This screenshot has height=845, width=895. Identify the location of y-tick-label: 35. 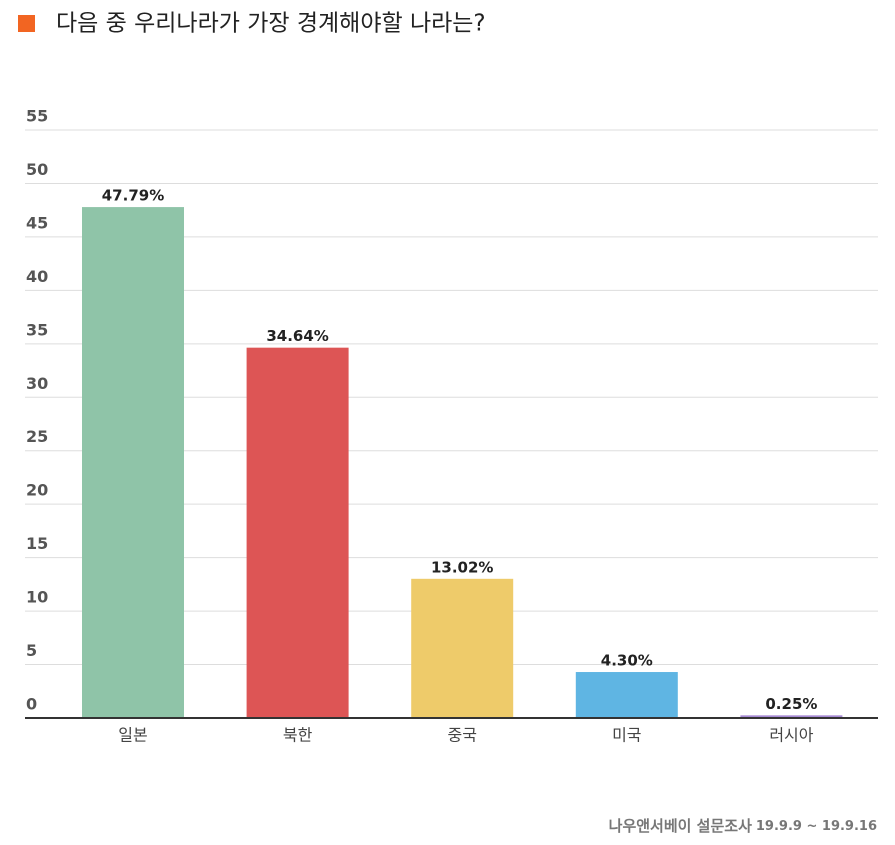
(37, 329).